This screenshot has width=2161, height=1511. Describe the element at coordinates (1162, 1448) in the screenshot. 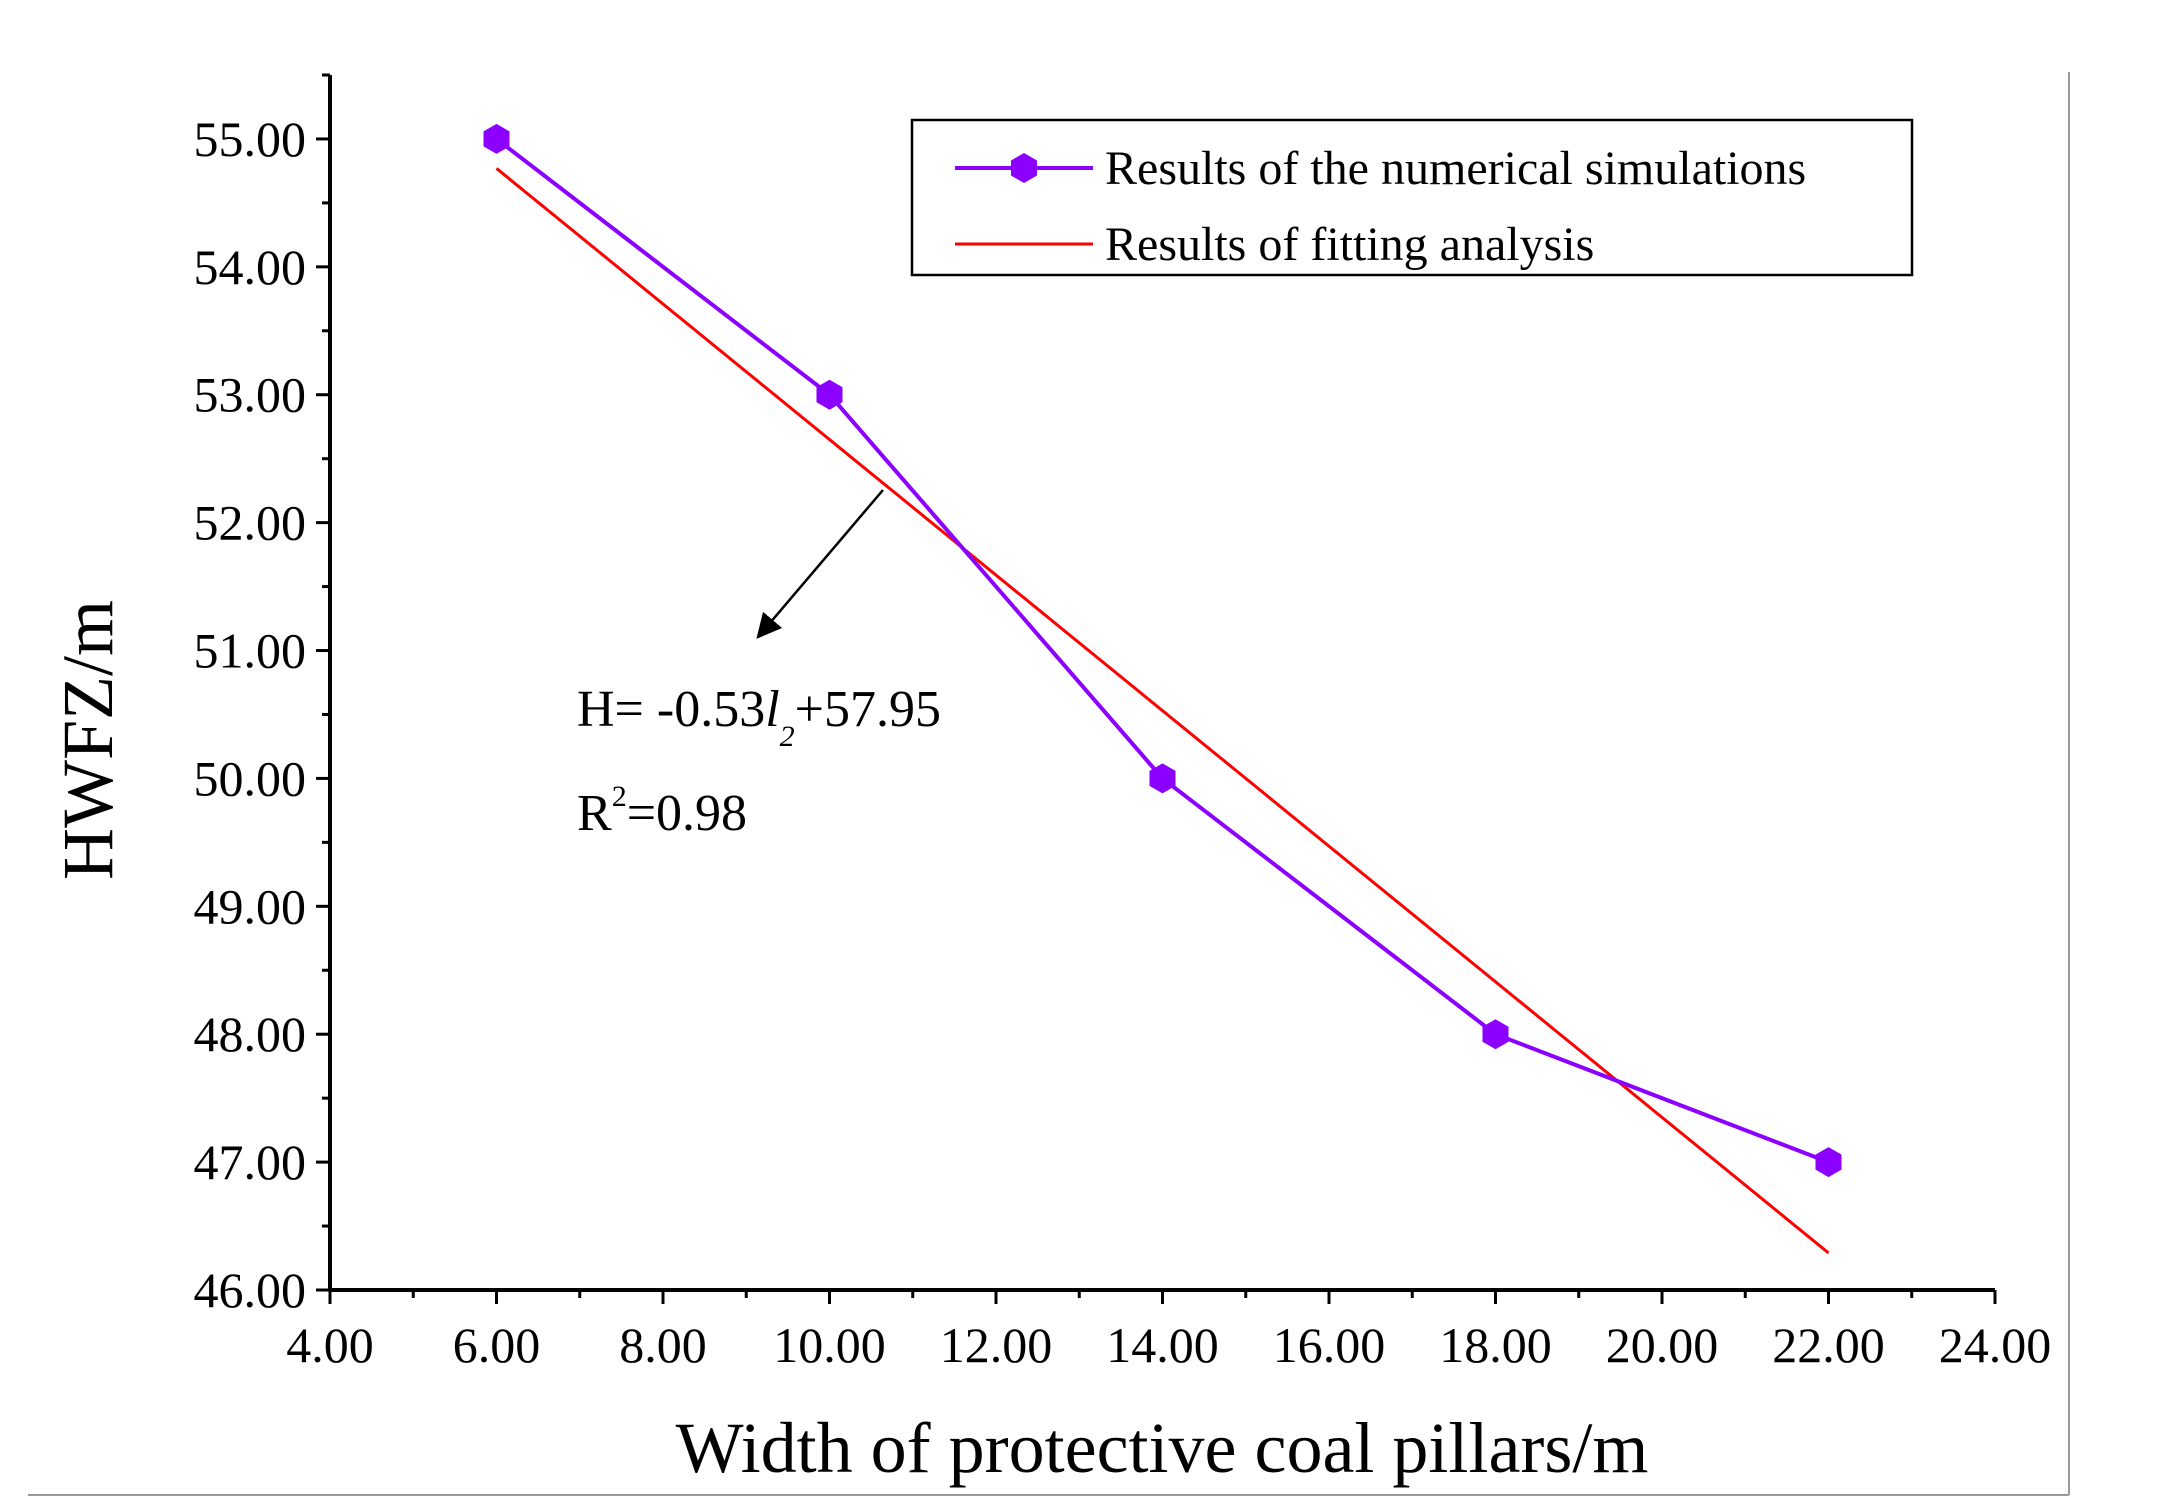

I see `x-axis-title: Width of protective coal pillars/m` at that location.